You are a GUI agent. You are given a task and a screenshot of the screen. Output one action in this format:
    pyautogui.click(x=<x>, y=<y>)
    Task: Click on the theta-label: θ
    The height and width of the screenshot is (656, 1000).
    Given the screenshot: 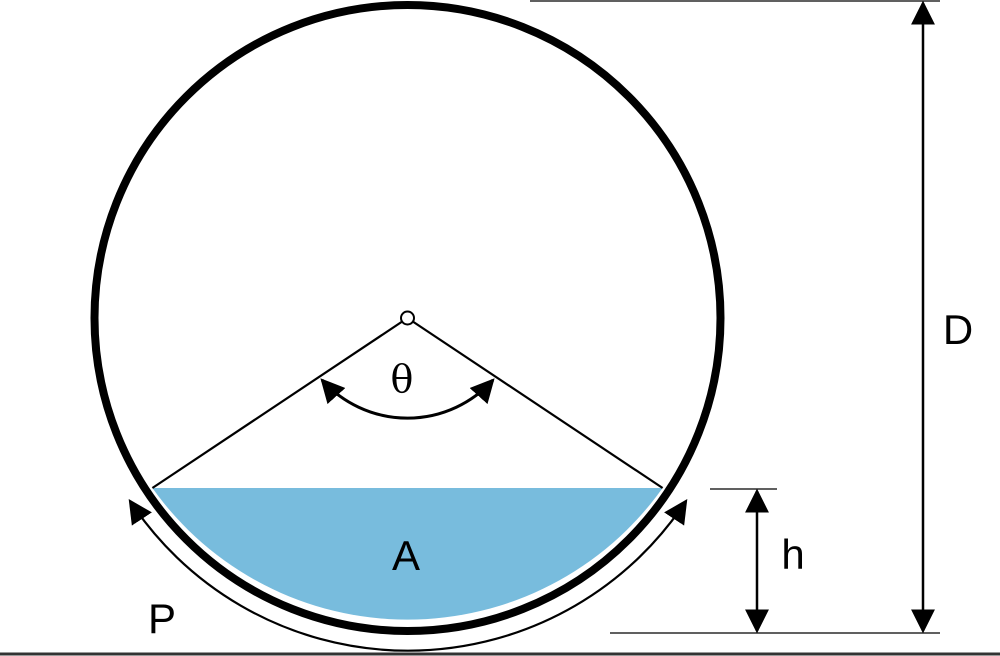 What is the action you would take?
    pyautogui.click(x=402, y=379)
    